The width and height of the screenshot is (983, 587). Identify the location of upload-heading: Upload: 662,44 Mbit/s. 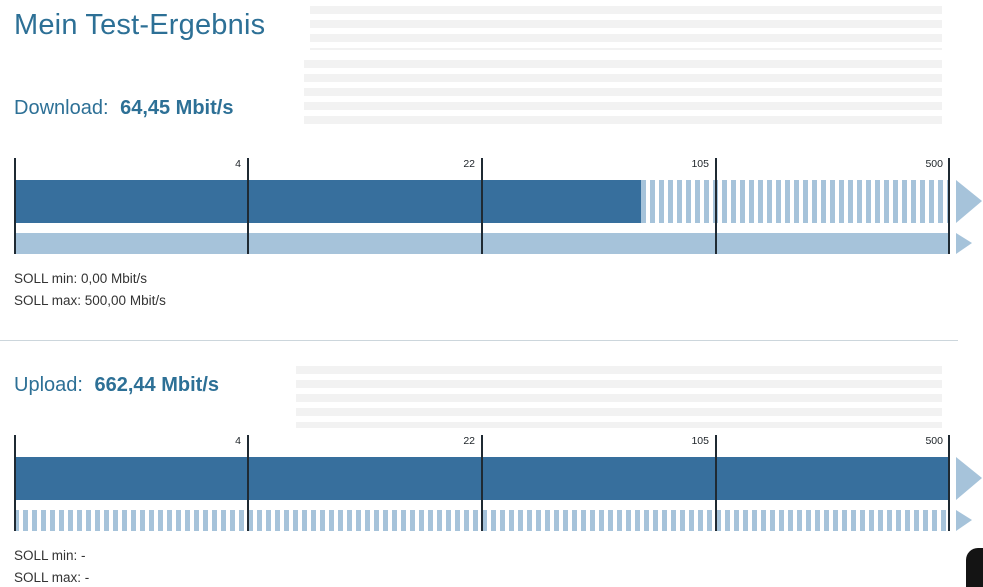
(482, 385).